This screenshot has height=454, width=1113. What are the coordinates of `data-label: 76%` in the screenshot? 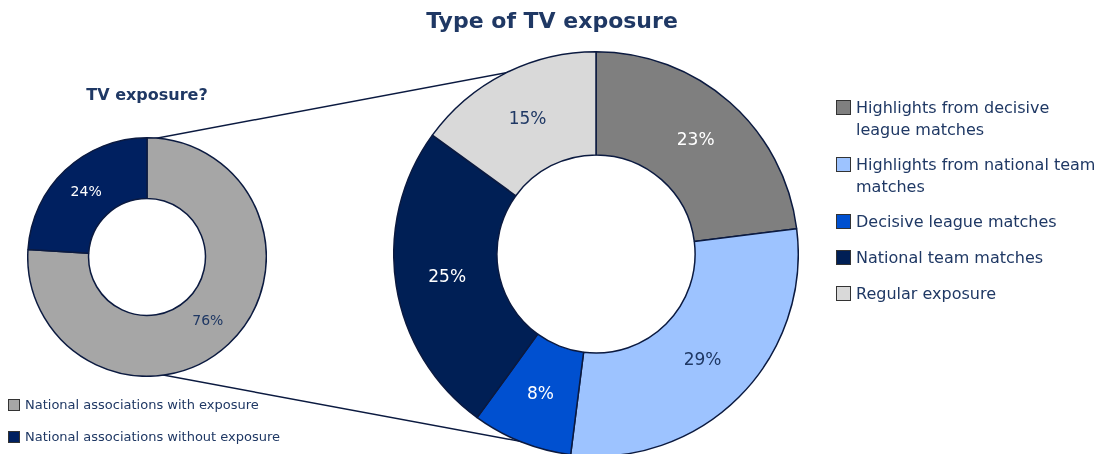 It's located at (208, 320).